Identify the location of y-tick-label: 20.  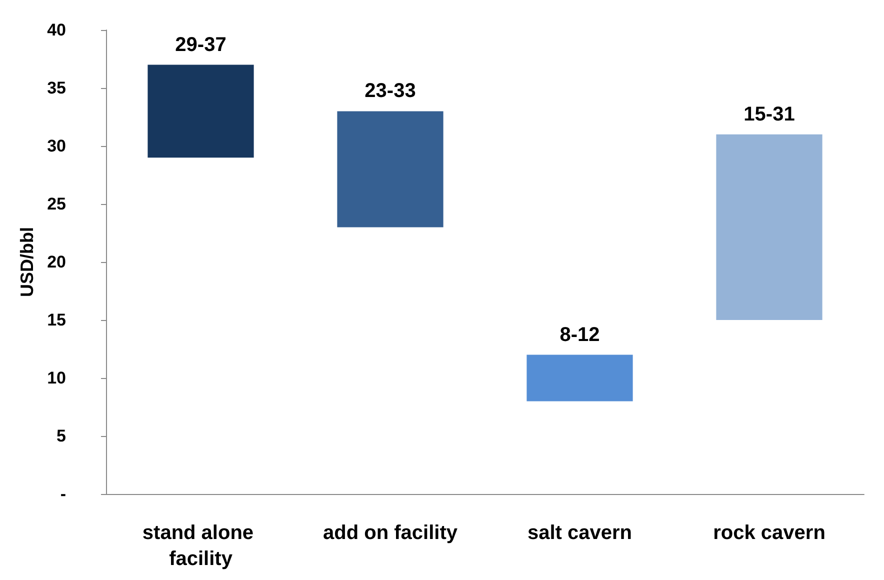
(56, 262).